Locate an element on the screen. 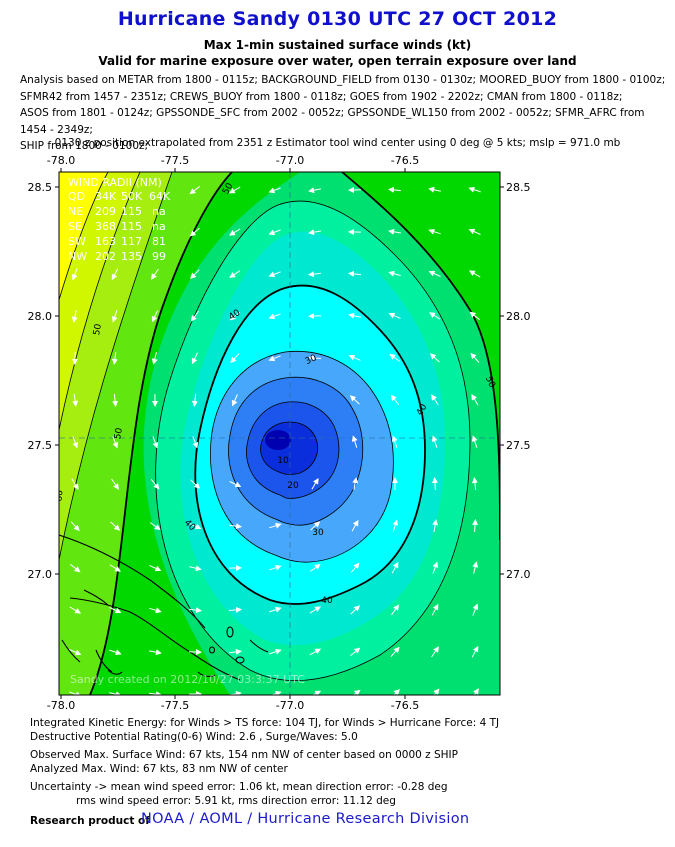 Image resolution: width=675 pixels, height=847 pixels. wind-radii-col-64k: 64K is located at coordinates (160, 196).